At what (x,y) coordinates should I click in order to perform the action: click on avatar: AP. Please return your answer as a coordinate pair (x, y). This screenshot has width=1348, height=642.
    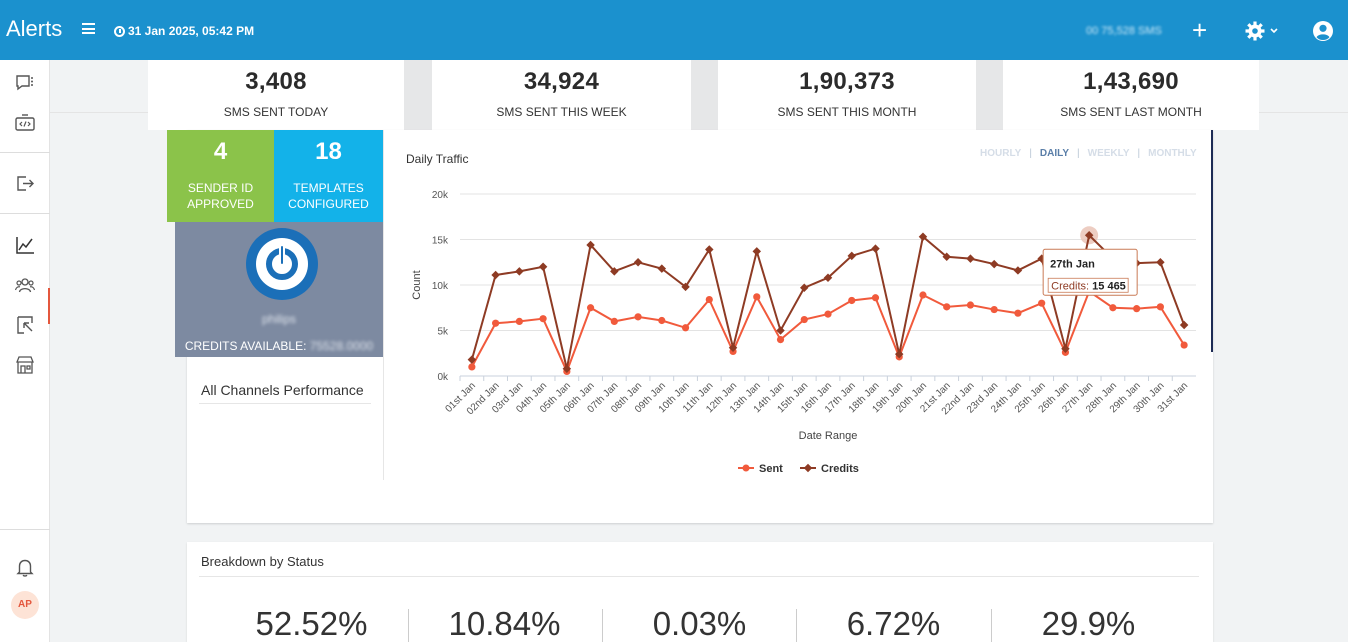
    Looking at the image, I should click on (25, 605).